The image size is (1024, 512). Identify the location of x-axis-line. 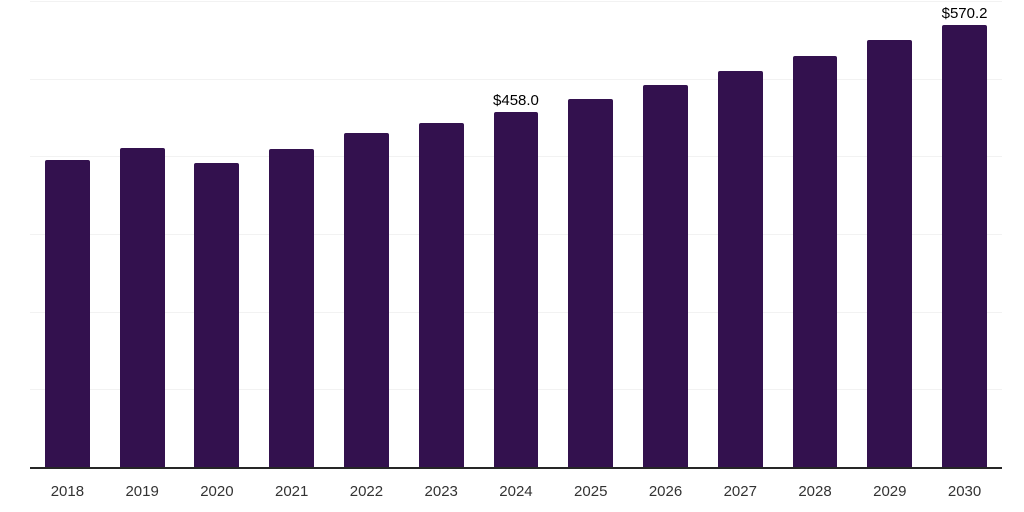
(516, 468).